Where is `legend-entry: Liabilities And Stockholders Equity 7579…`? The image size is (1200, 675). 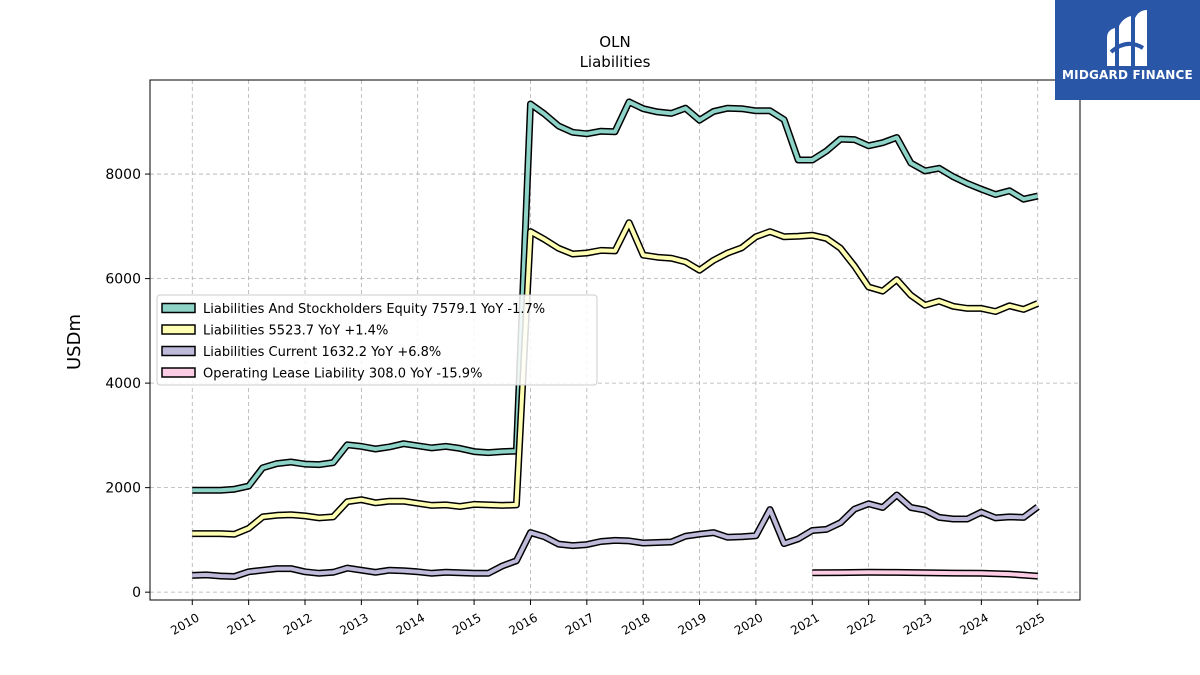 legend-entry: Liabilities And Stockholders Equity 7579… is located at coordinates (374, 309).